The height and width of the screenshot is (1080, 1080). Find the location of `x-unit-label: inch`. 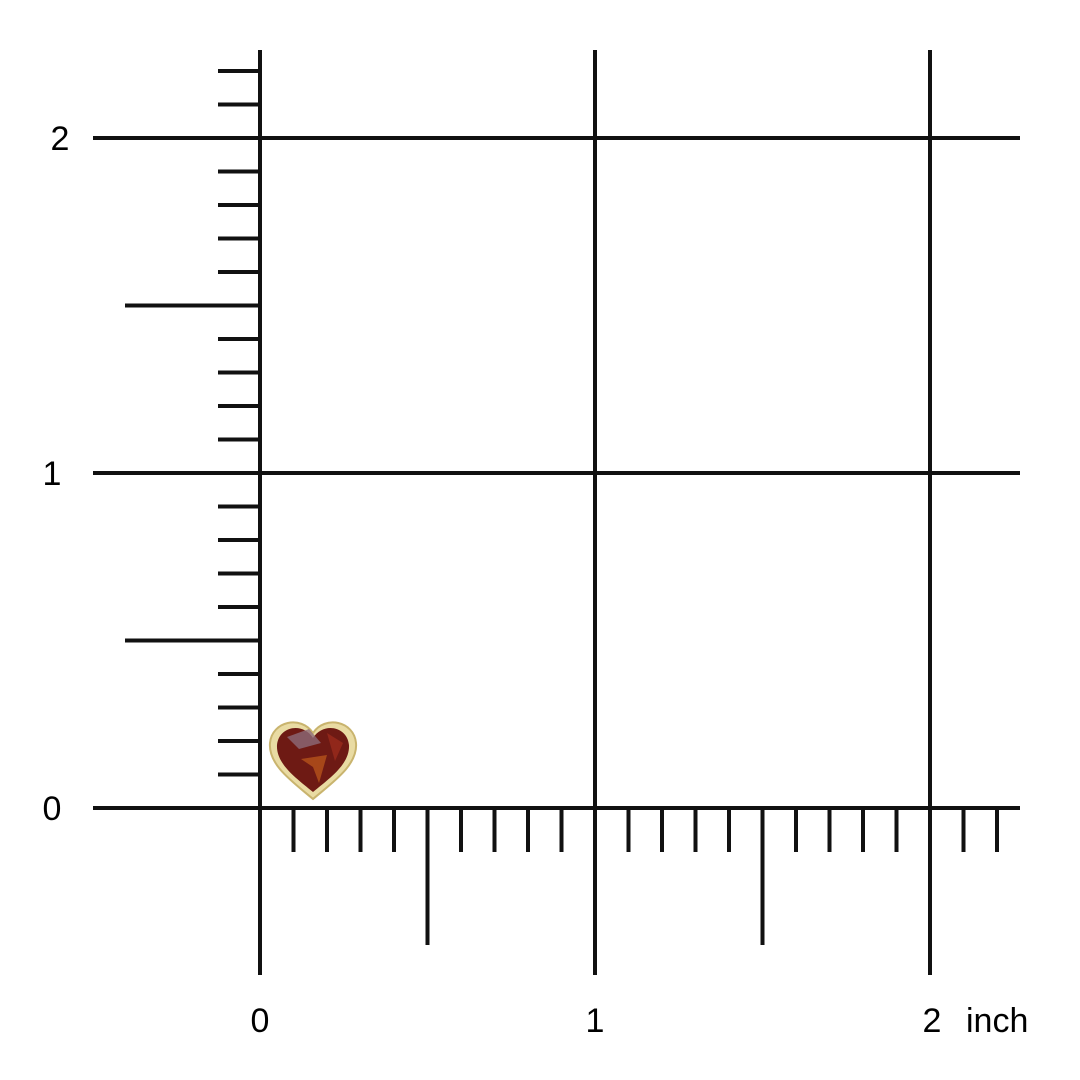

x-unit-label: inch is located at coordinates (997, 1021).